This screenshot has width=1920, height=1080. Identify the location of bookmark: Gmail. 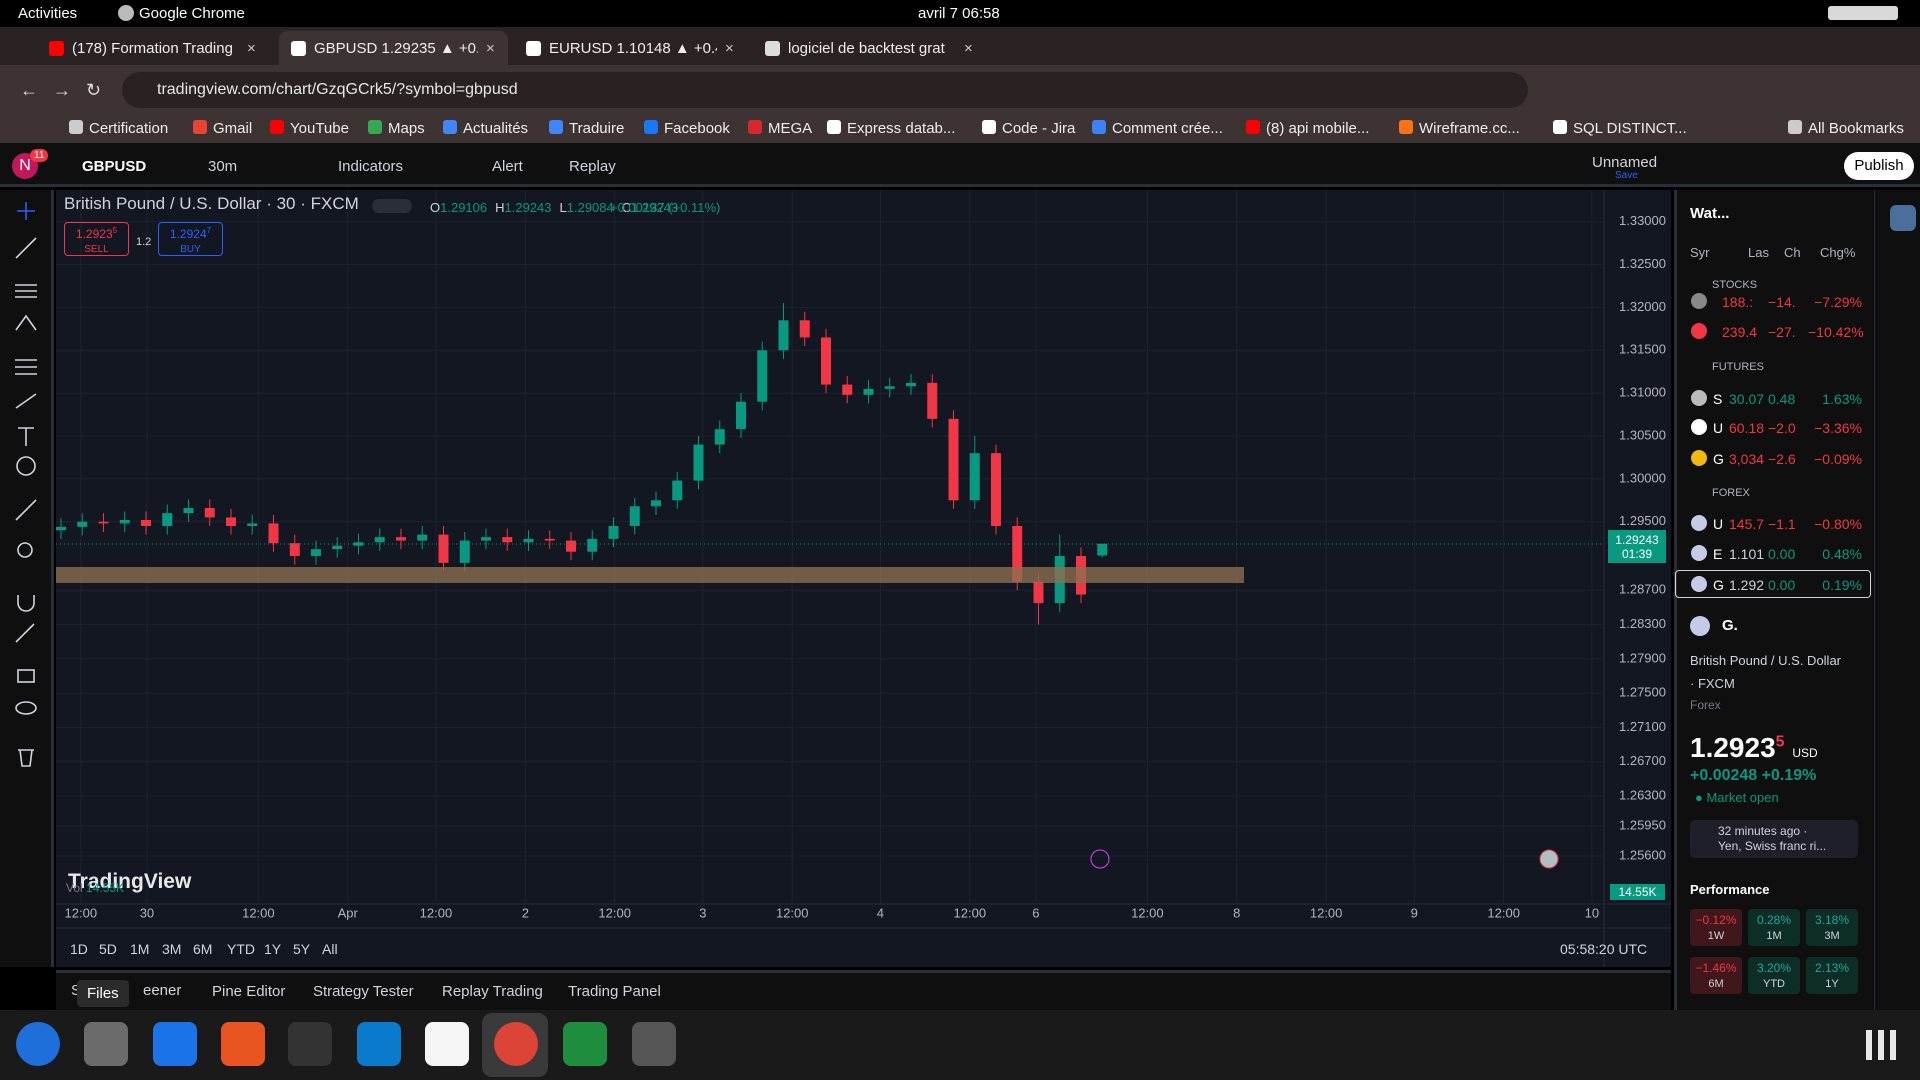
(233, 128).